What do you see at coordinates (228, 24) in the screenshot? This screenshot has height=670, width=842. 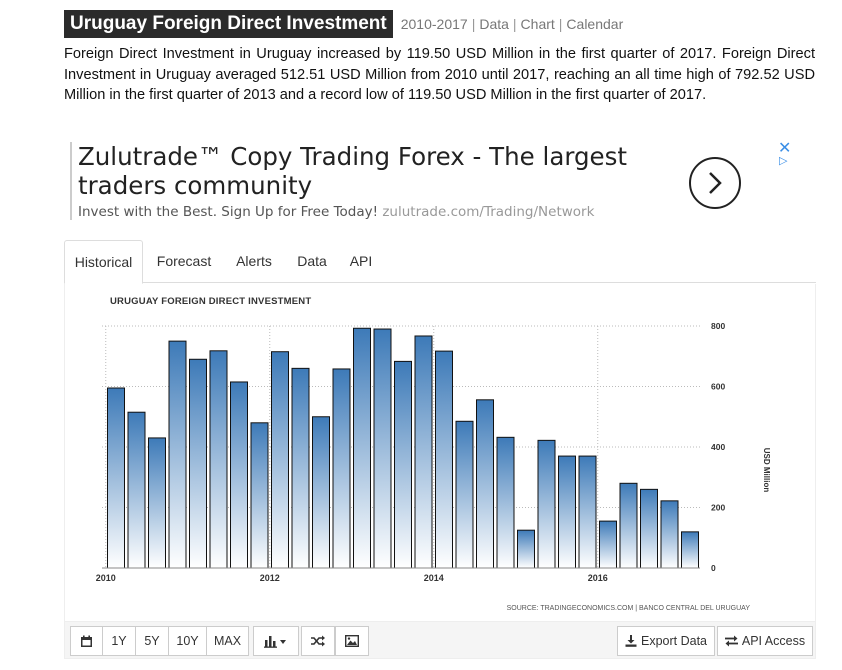 I see `page-title: Uruguay Foreign Direct Investment` at bounding box center [228, 24].